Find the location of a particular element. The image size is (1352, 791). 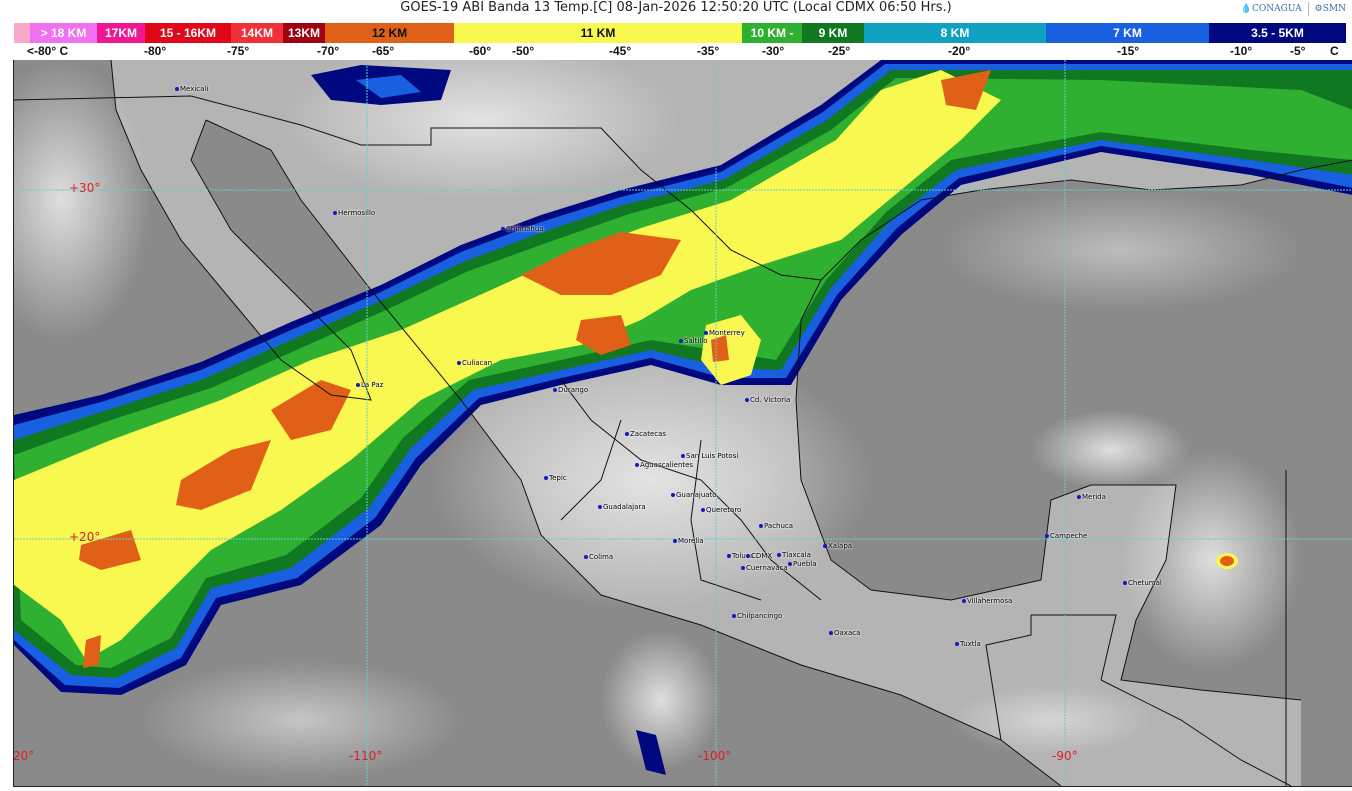

legend-3-5-5km: 3.5 - 5KM is located at coordinates (1277, 33).